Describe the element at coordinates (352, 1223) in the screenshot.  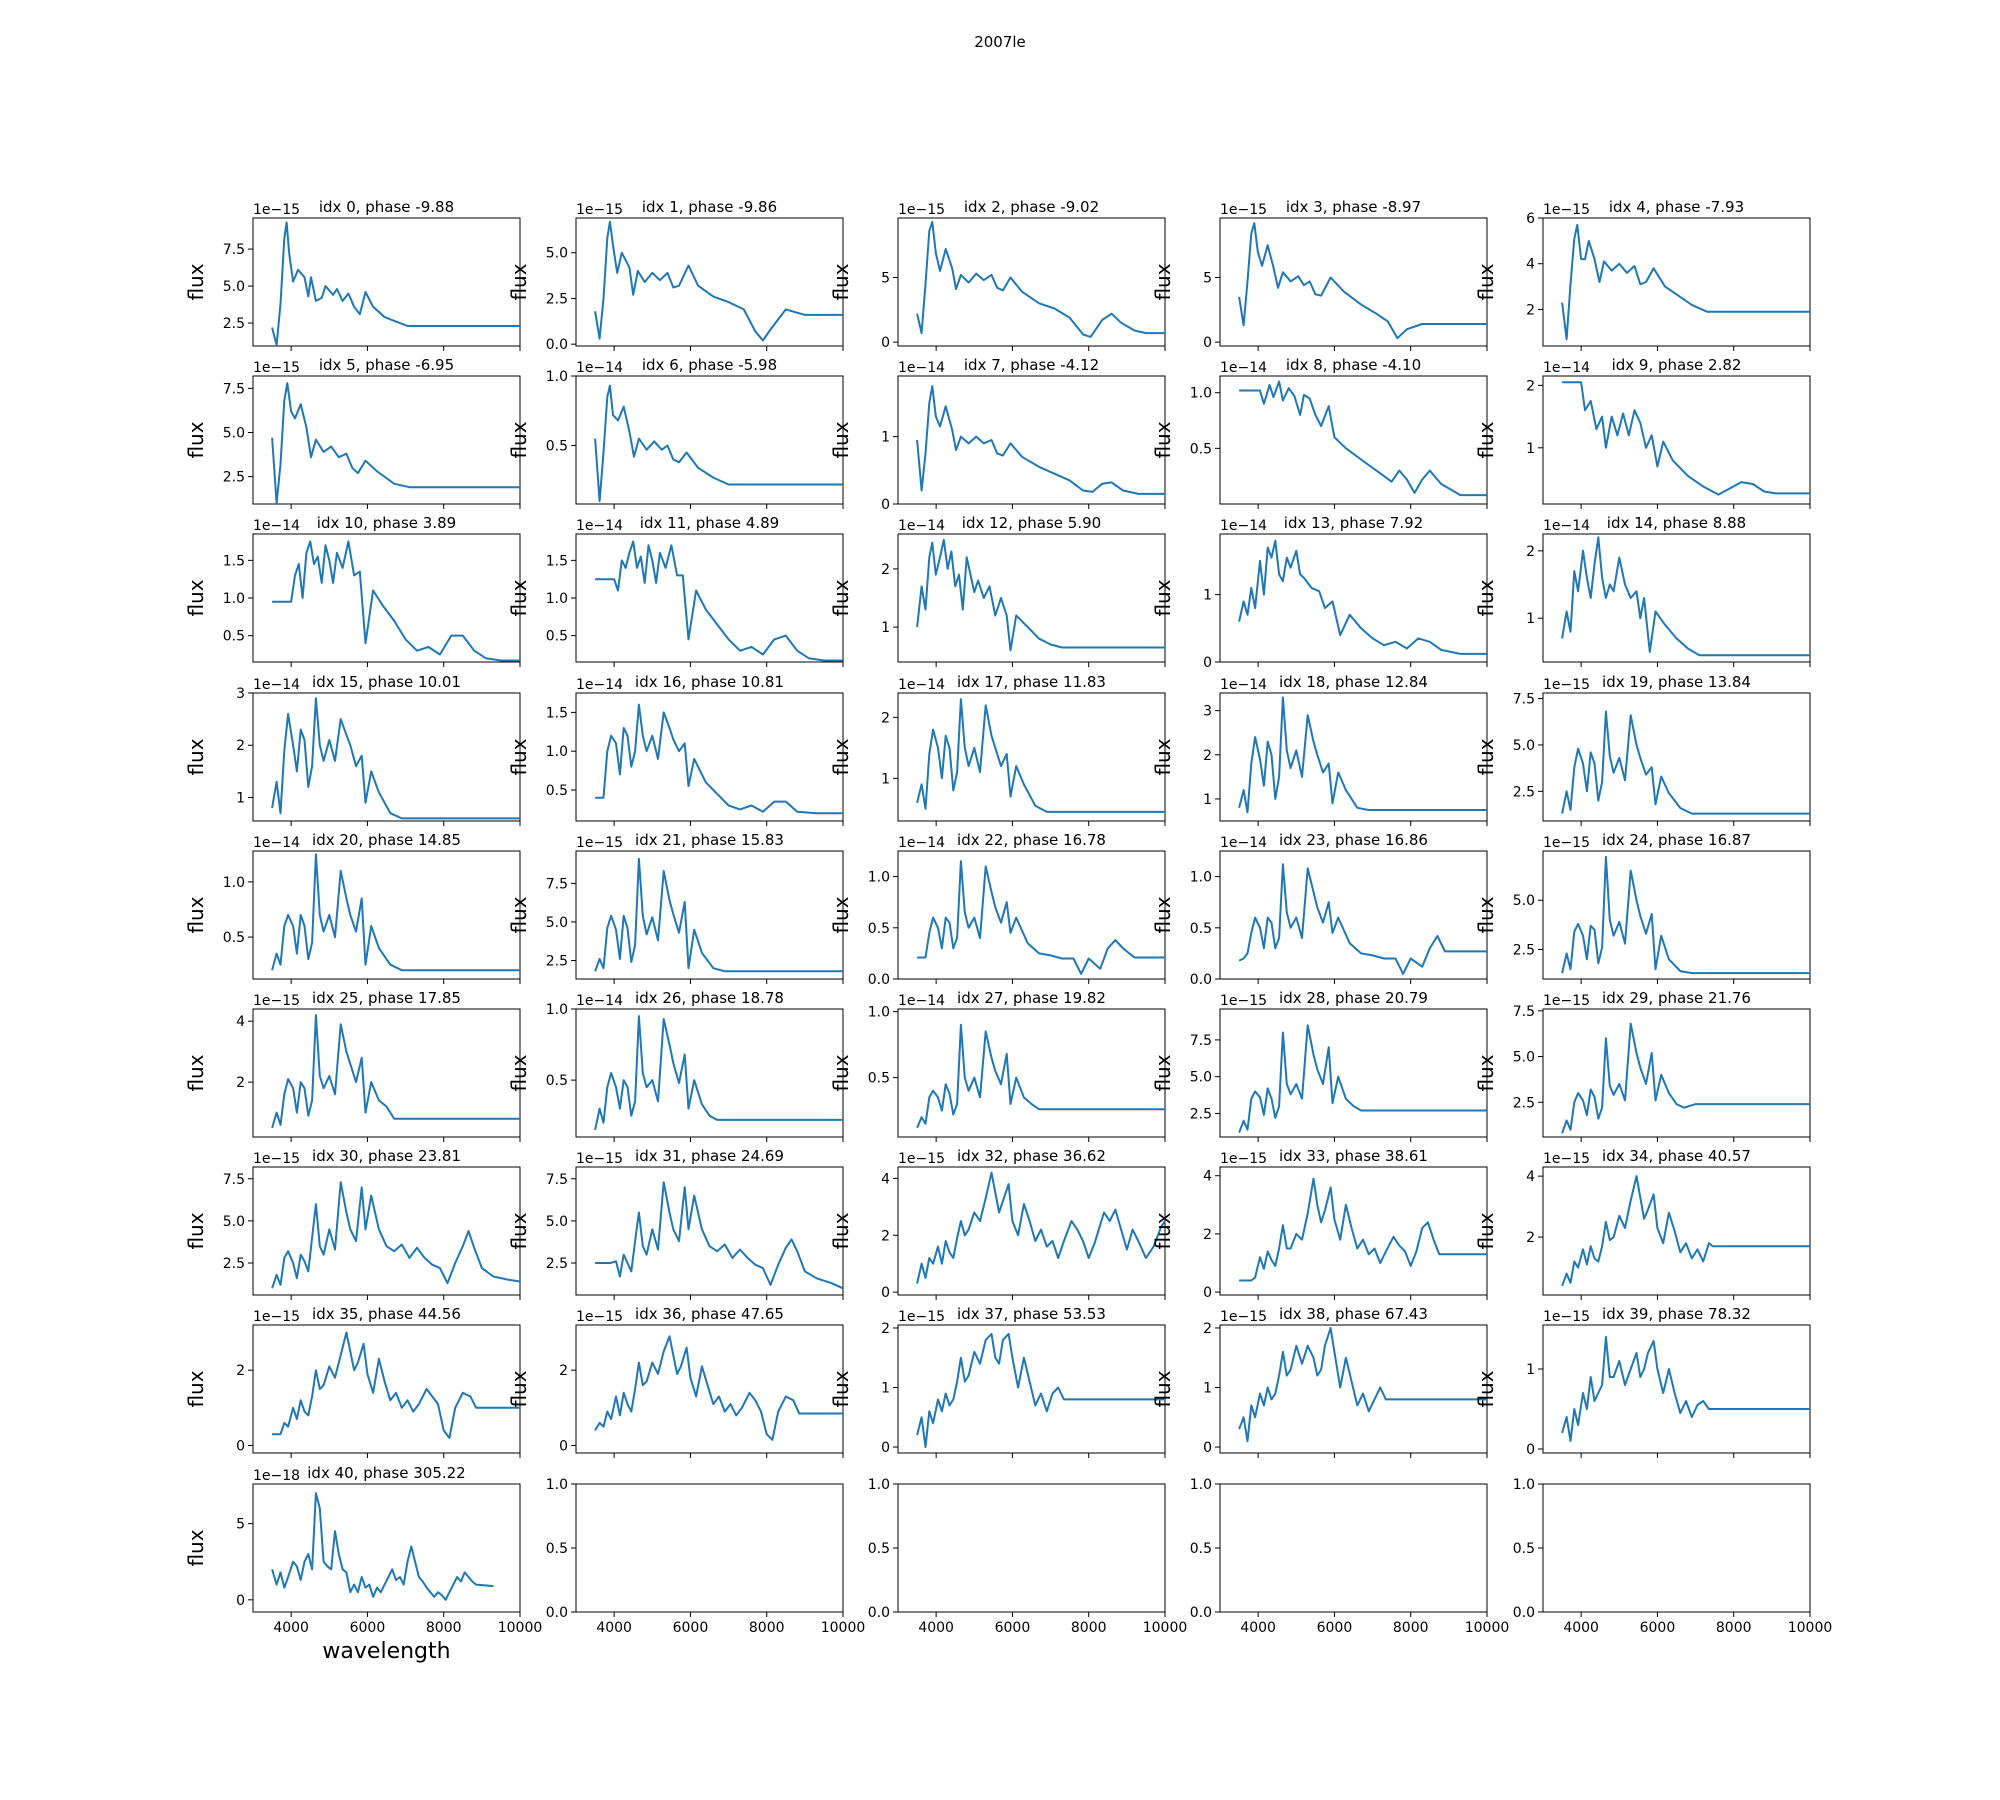
I see `subplot: 2.5 5.0 7.5 1e−15 idx 30, phase 23.81 flux` at that location.